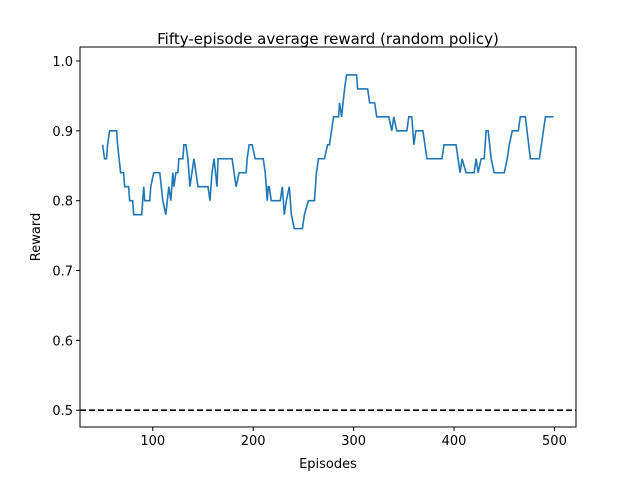 The height and width of the screenshot is (480, 640). Describe the element at coordinates (353, 441) in the screenshot. I see `x-tick-label: 300` at that location.